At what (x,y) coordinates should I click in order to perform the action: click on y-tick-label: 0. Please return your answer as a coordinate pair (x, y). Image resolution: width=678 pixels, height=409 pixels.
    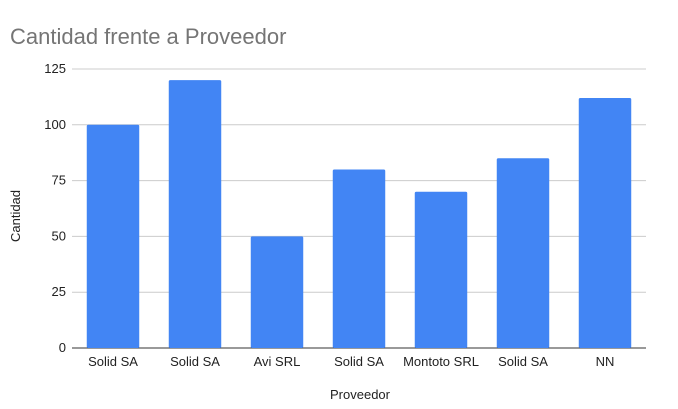
    Looking at the image, I should click on (62, 347).